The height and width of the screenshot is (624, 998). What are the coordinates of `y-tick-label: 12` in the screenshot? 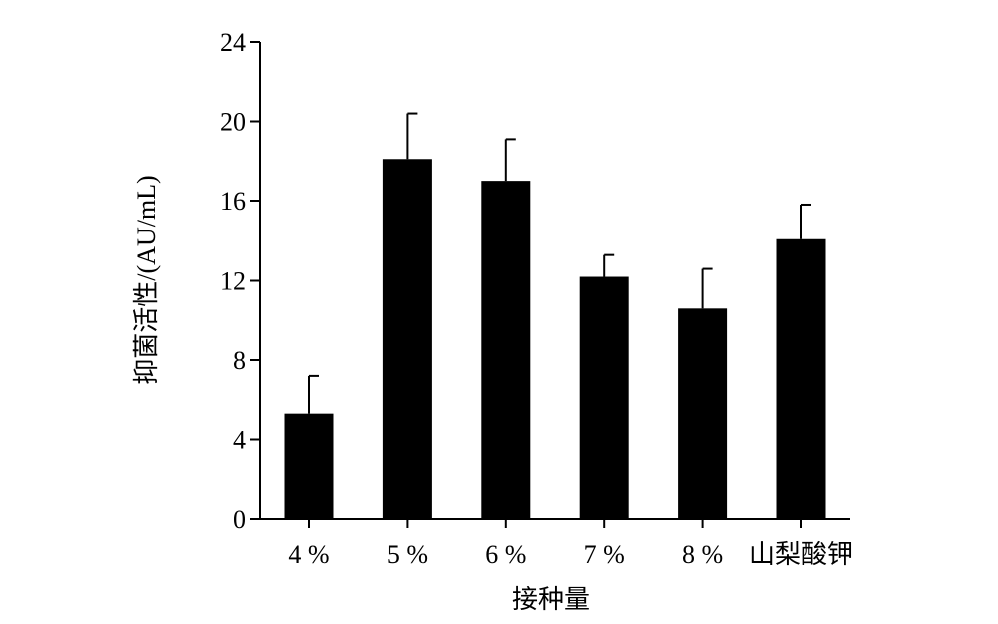 It's located at (233, 281).